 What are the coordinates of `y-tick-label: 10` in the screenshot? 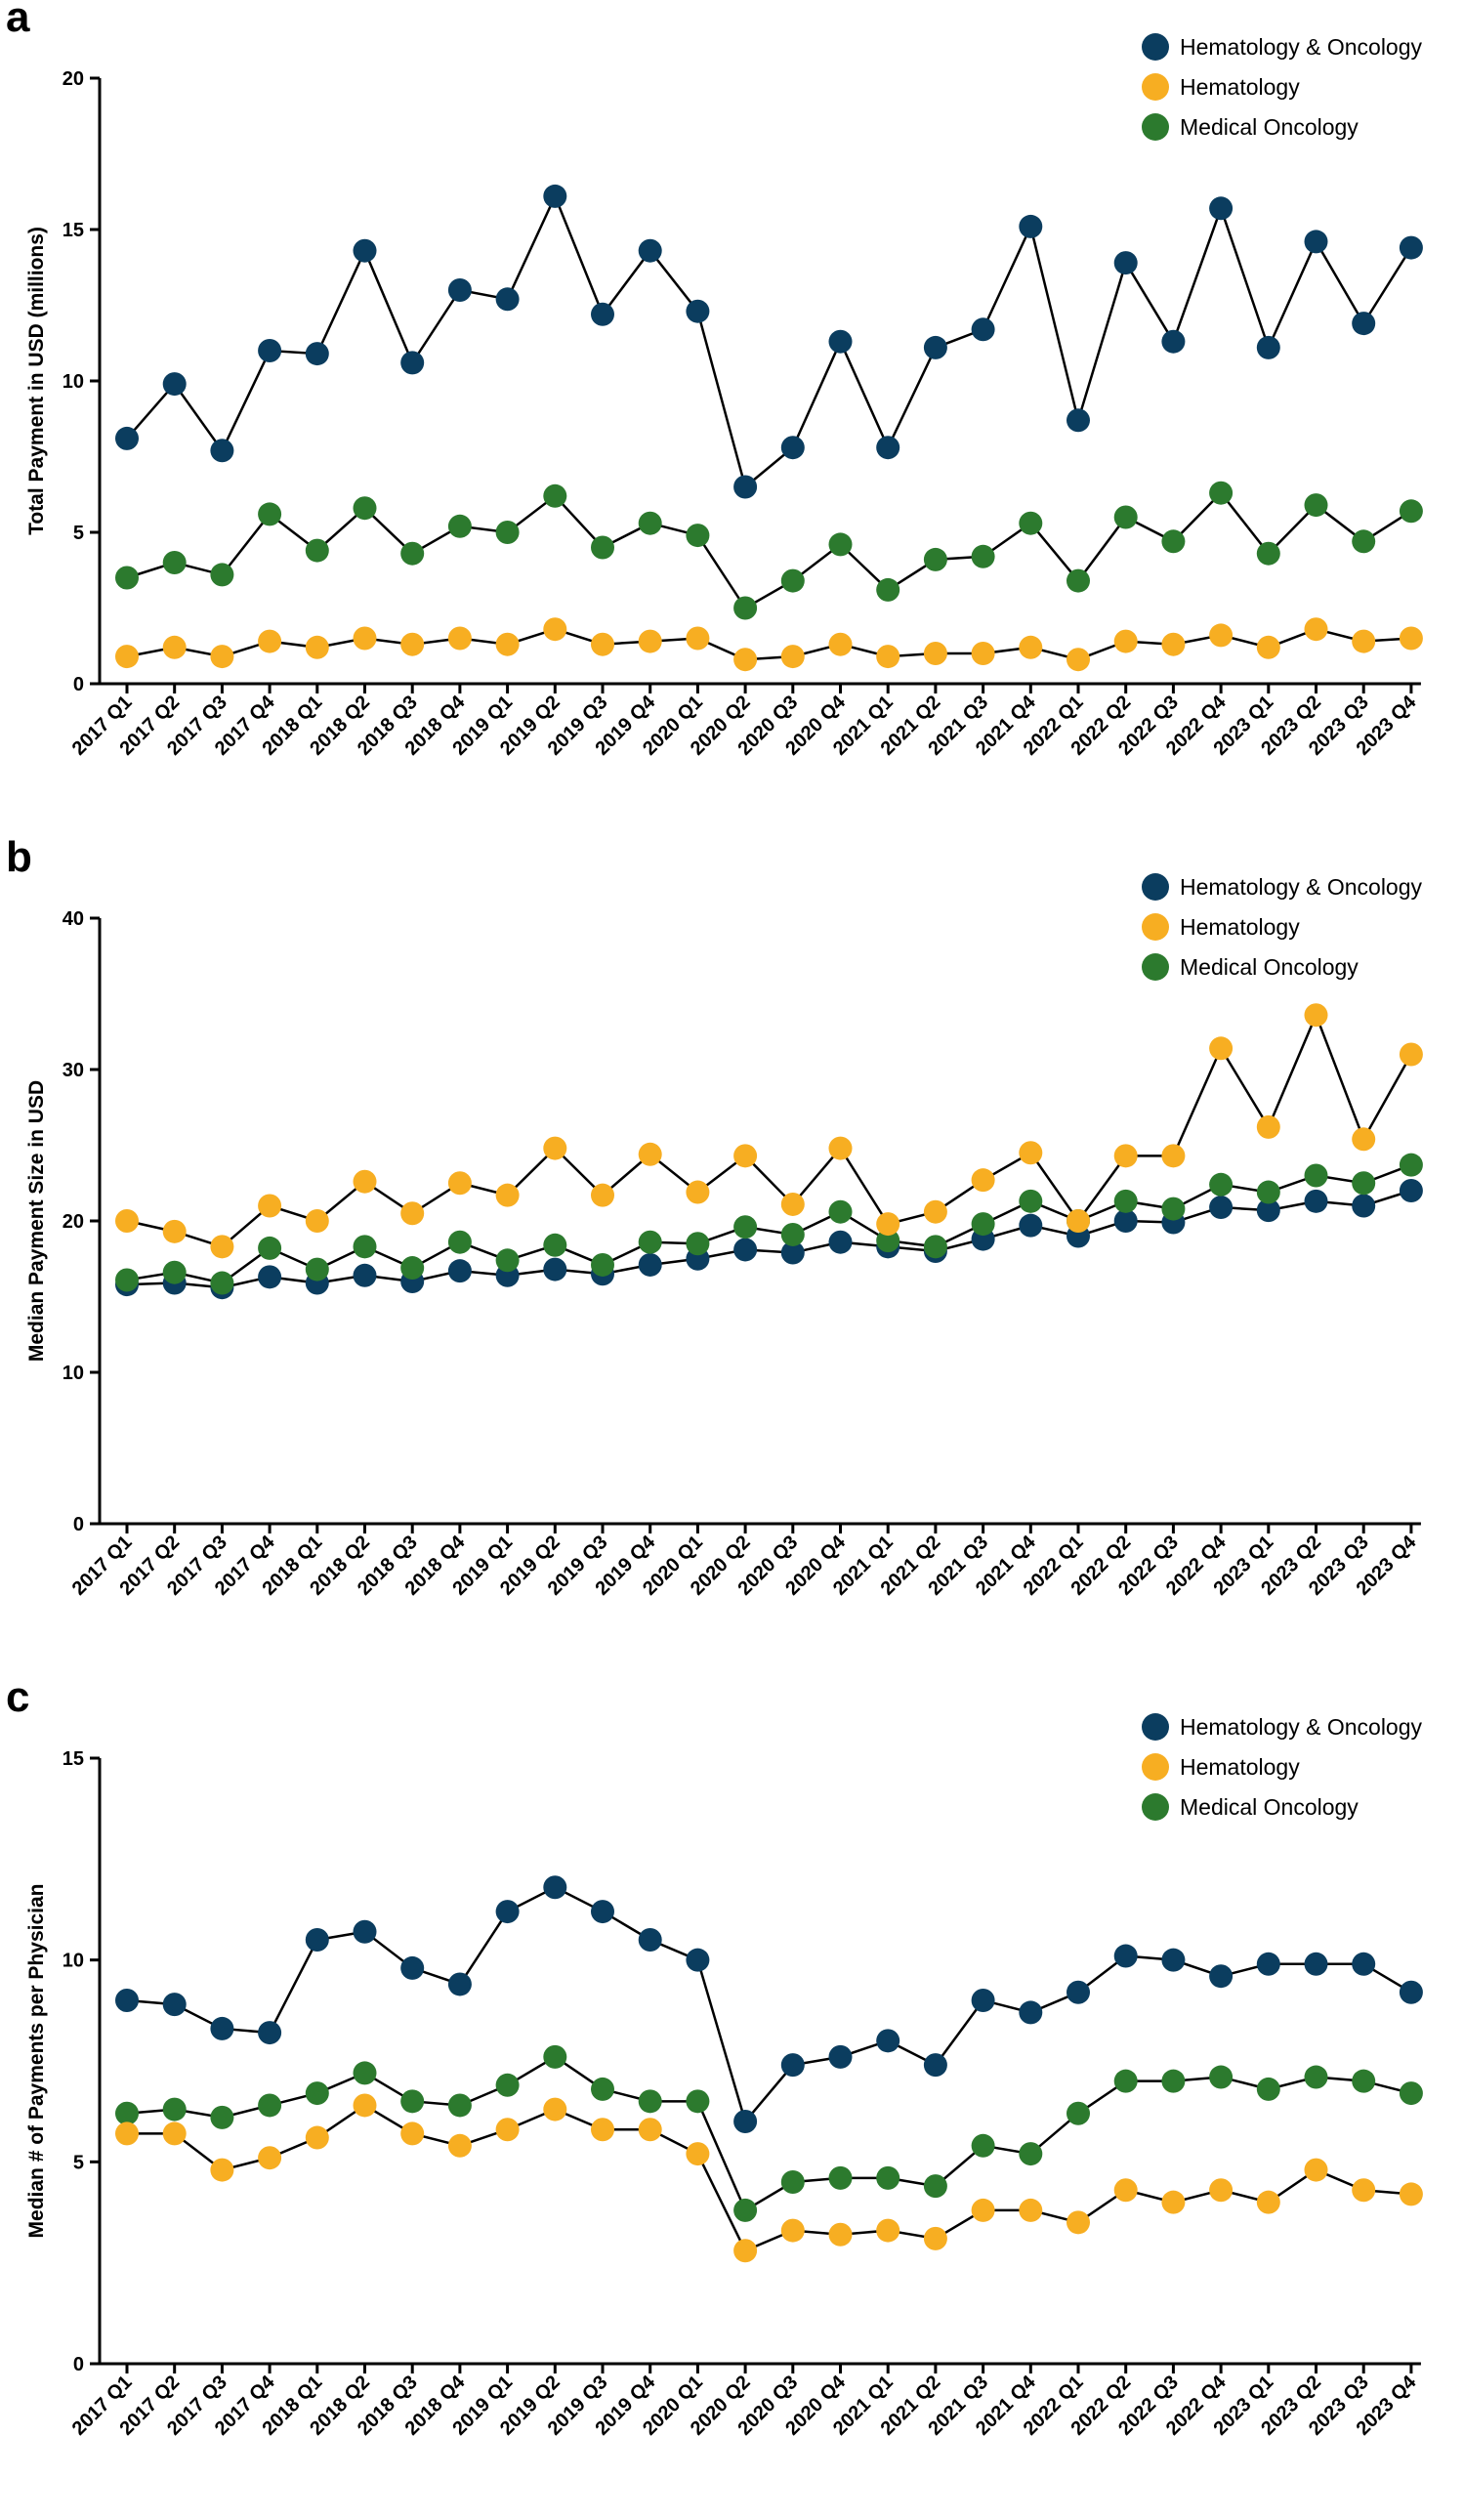 It's located at (73, 382).